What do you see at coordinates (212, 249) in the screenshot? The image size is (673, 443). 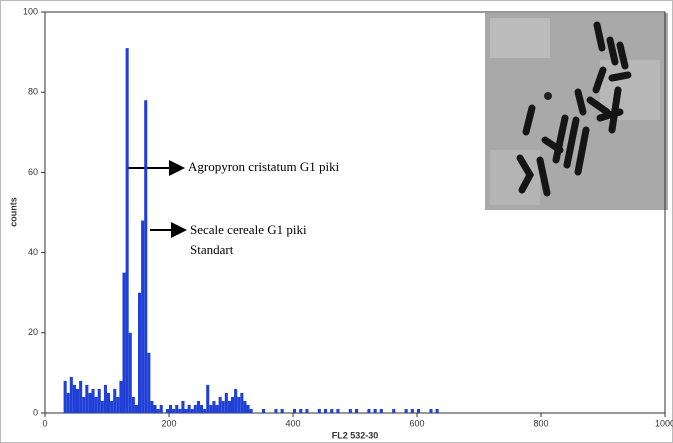 I see `annotation: Standart` at bounding box center [212, 249].